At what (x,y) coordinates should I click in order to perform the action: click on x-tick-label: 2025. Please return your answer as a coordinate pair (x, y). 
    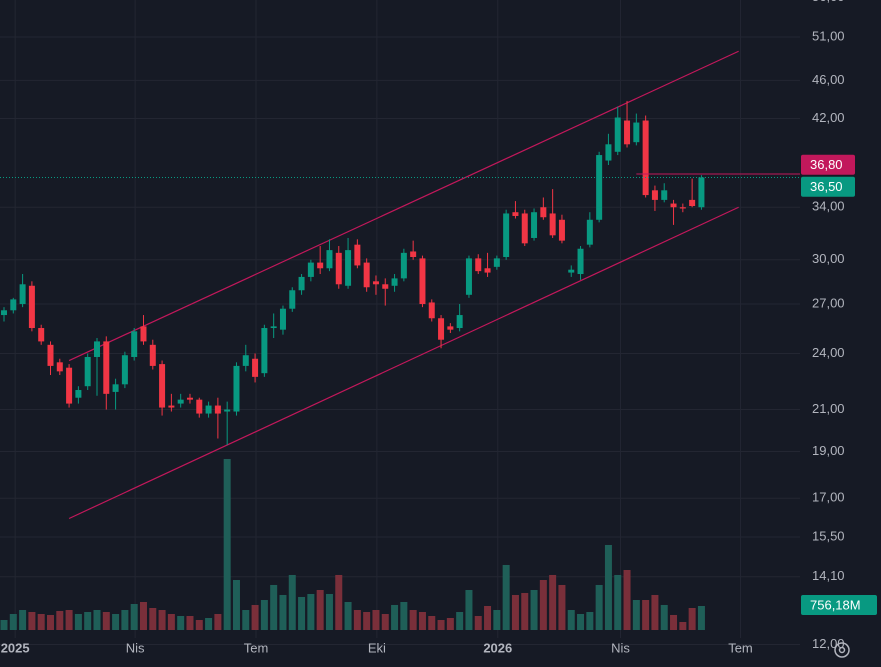
    Looking at the image, I should click on (15, 647).